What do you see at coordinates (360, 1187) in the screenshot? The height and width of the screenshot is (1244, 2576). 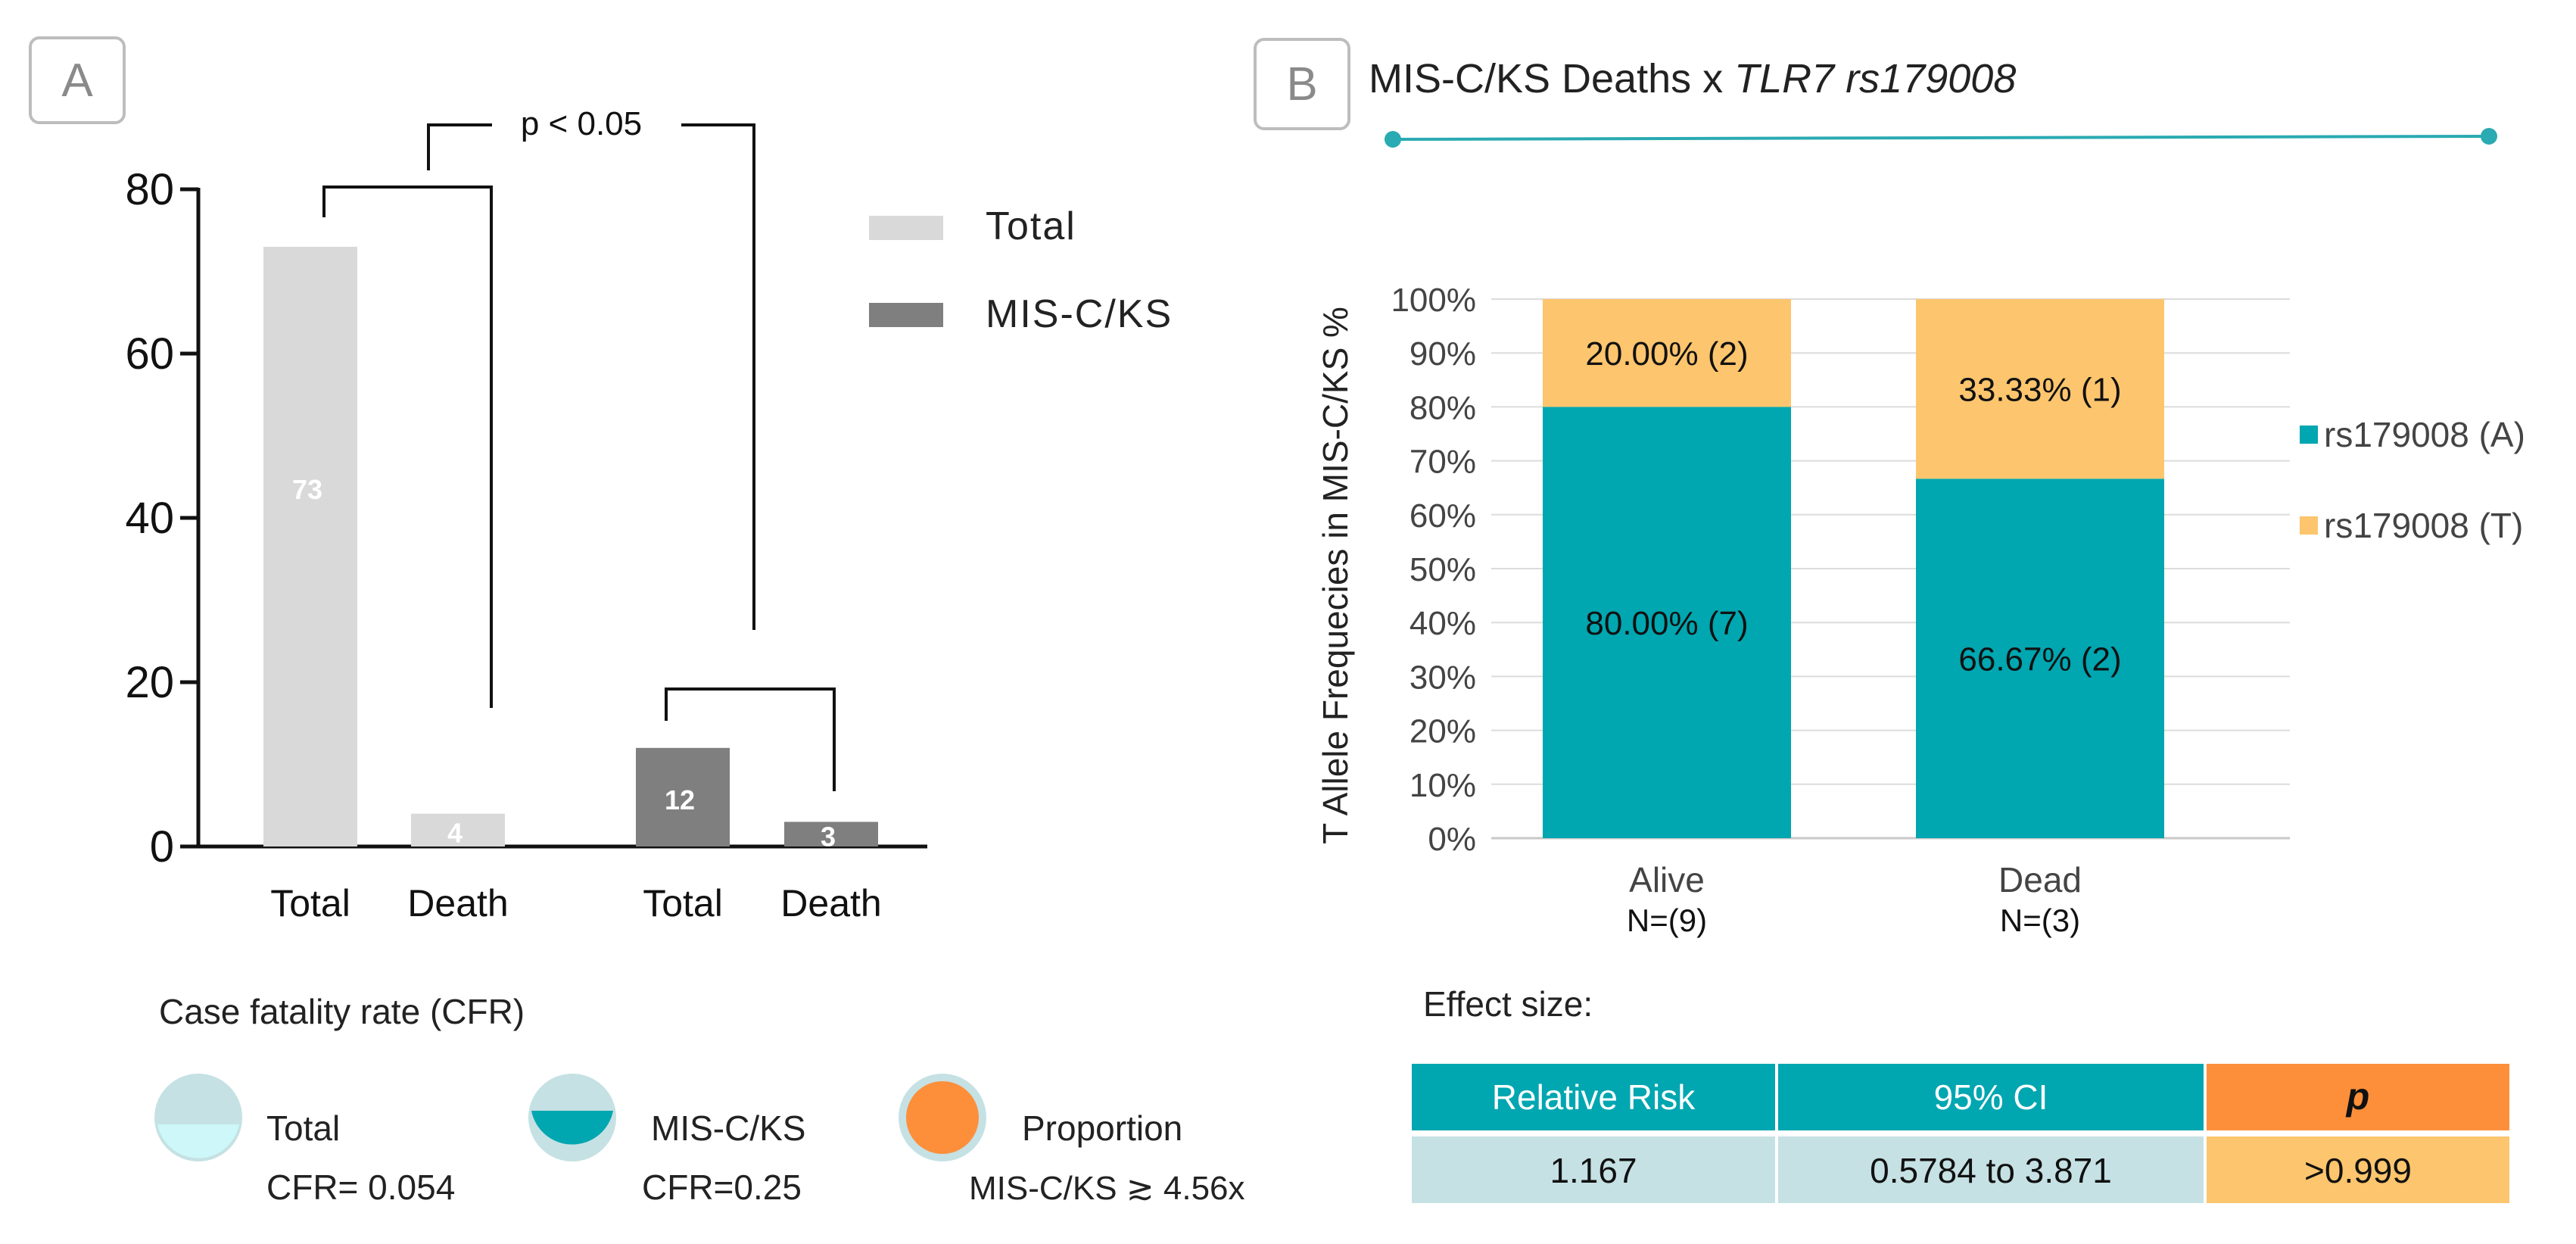 I see `cfr-total-value: CFR= 0.054` at bounding box center [360, 1187].